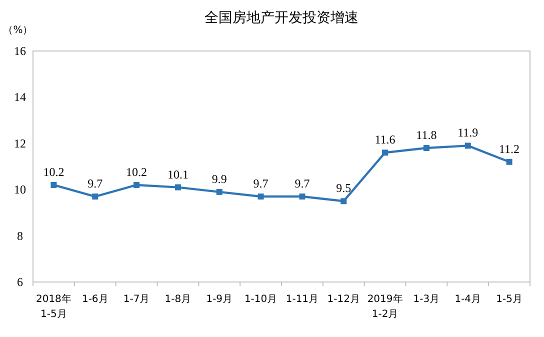 This screenshot has height=337, width=544. I want to click on y-tick-label: 10, so click(20, 189).